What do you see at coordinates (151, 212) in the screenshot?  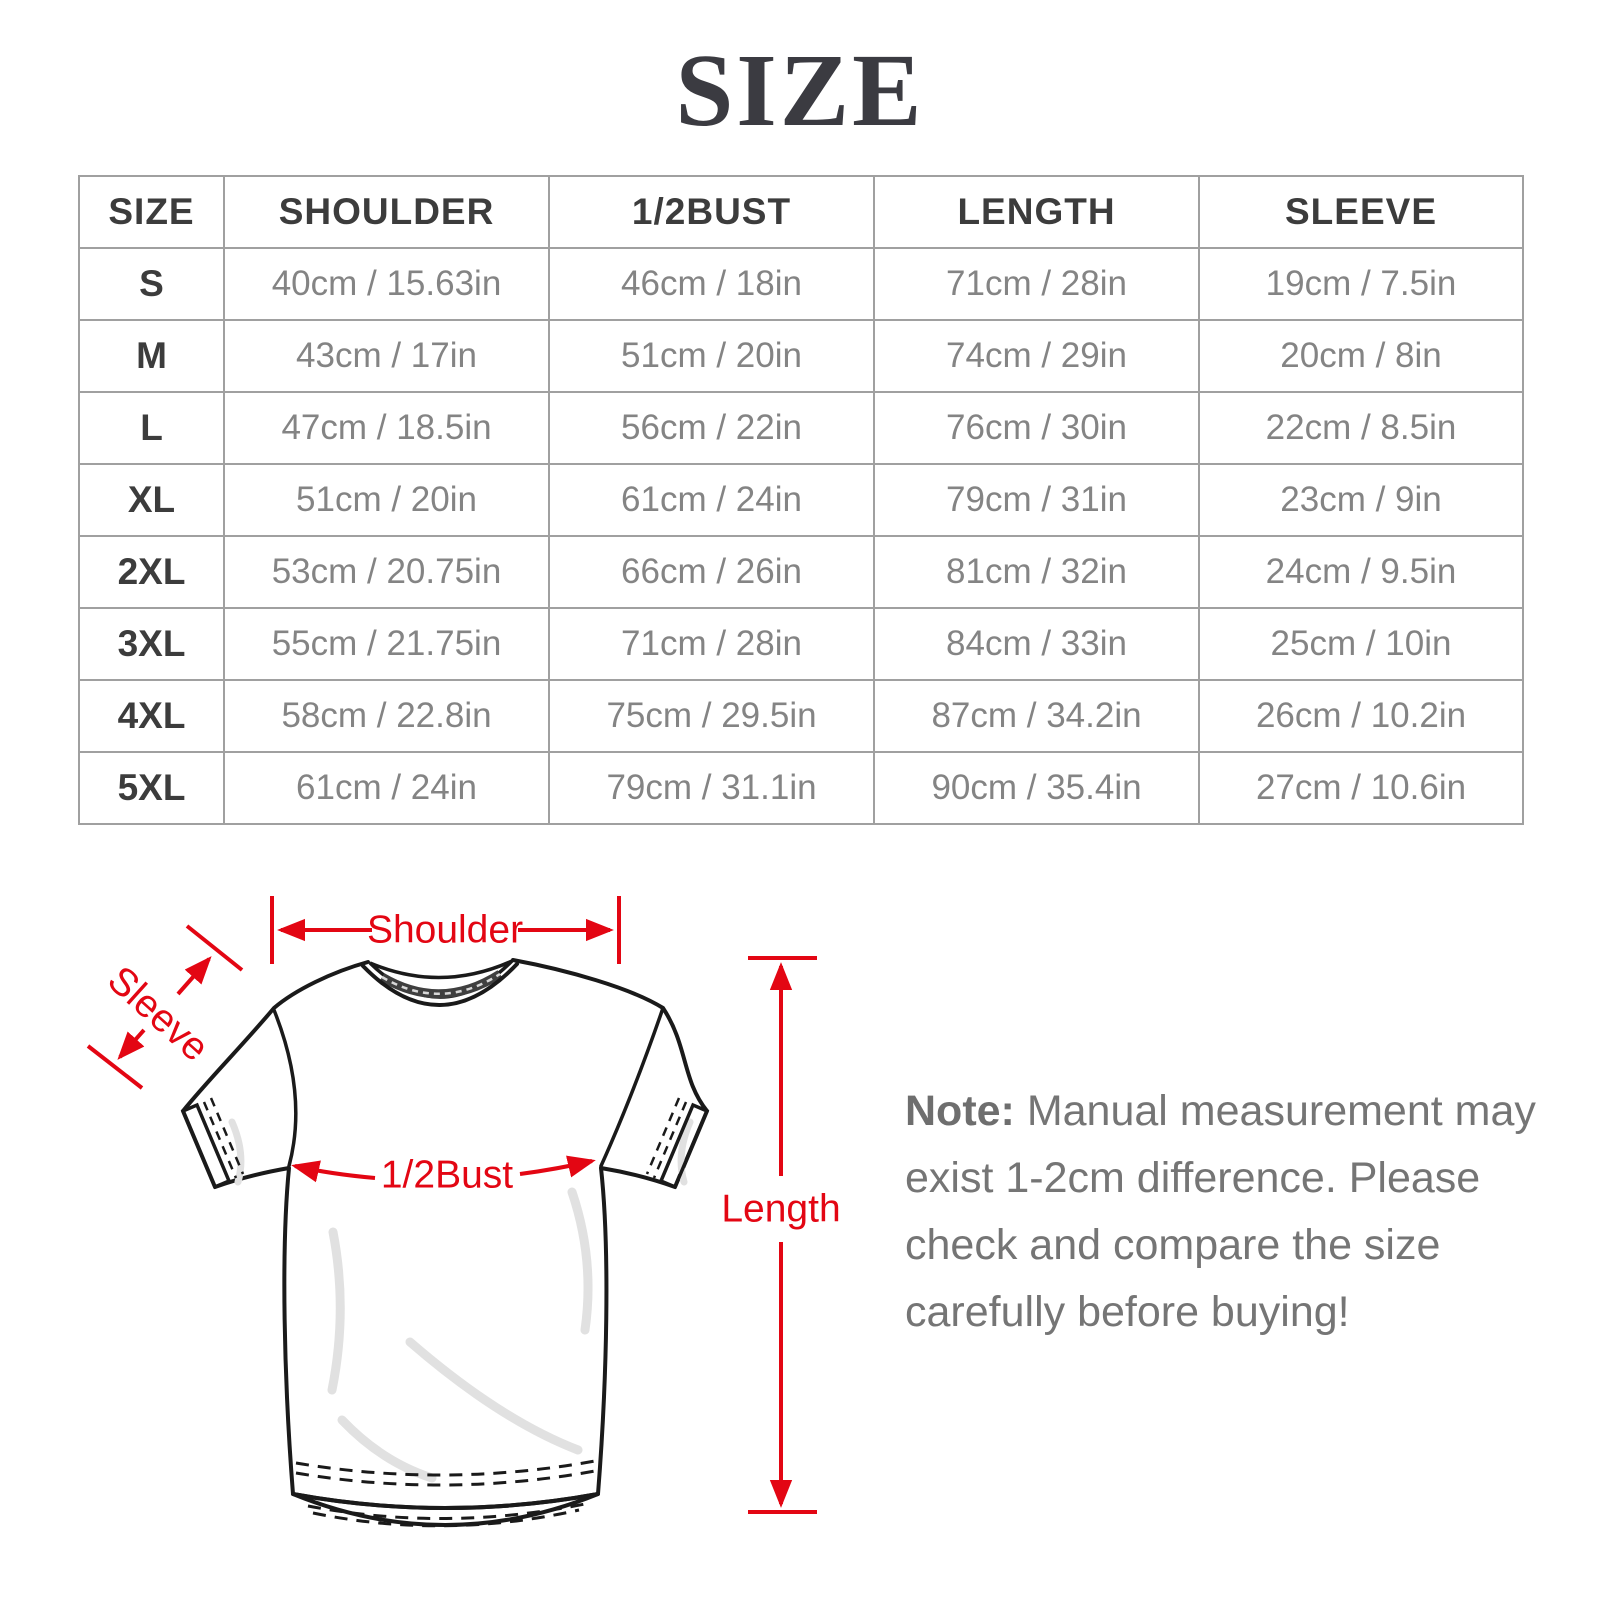 I see `column-header: SIZE` at bounding box center [151, 212].